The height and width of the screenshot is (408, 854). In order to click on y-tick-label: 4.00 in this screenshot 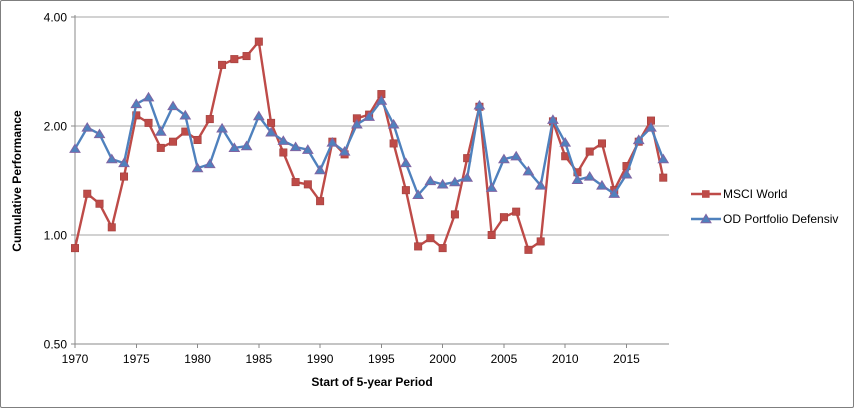, I will do `click(56, 18)`.